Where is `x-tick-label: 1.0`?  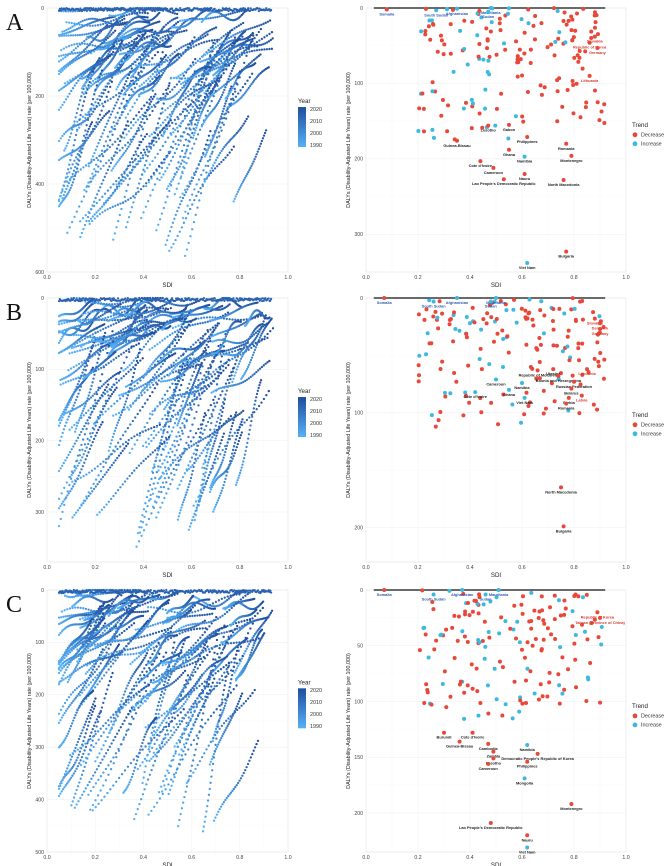 x-tick-label: 1.0 is located at coordinates (287, 568).